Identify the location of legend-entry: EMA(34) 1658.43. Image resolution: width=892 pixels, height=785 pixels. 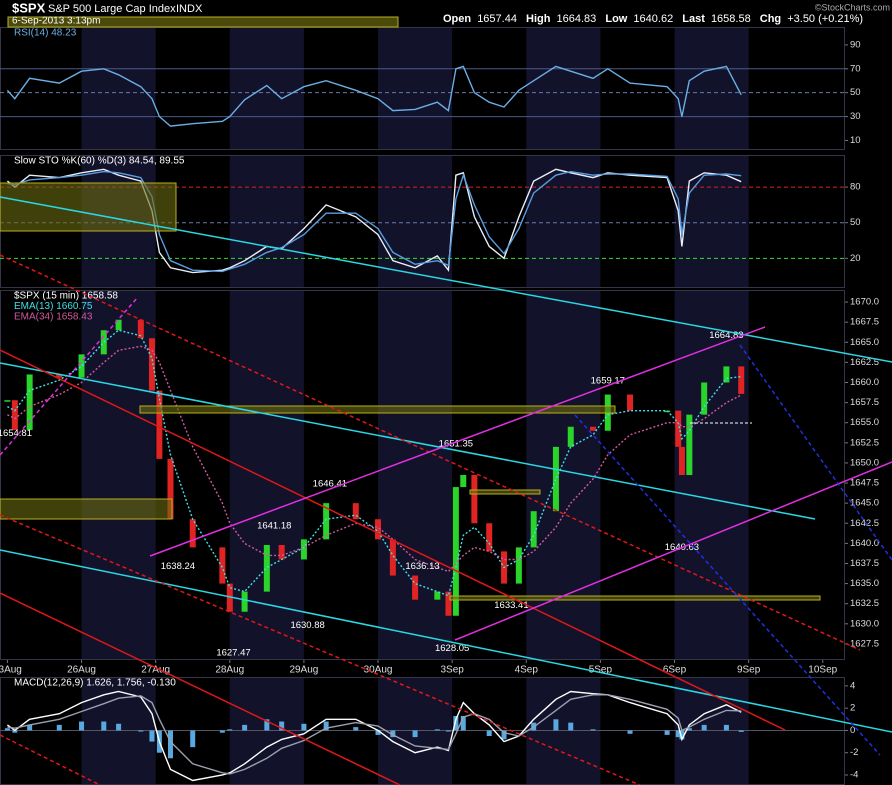
(53, 317).